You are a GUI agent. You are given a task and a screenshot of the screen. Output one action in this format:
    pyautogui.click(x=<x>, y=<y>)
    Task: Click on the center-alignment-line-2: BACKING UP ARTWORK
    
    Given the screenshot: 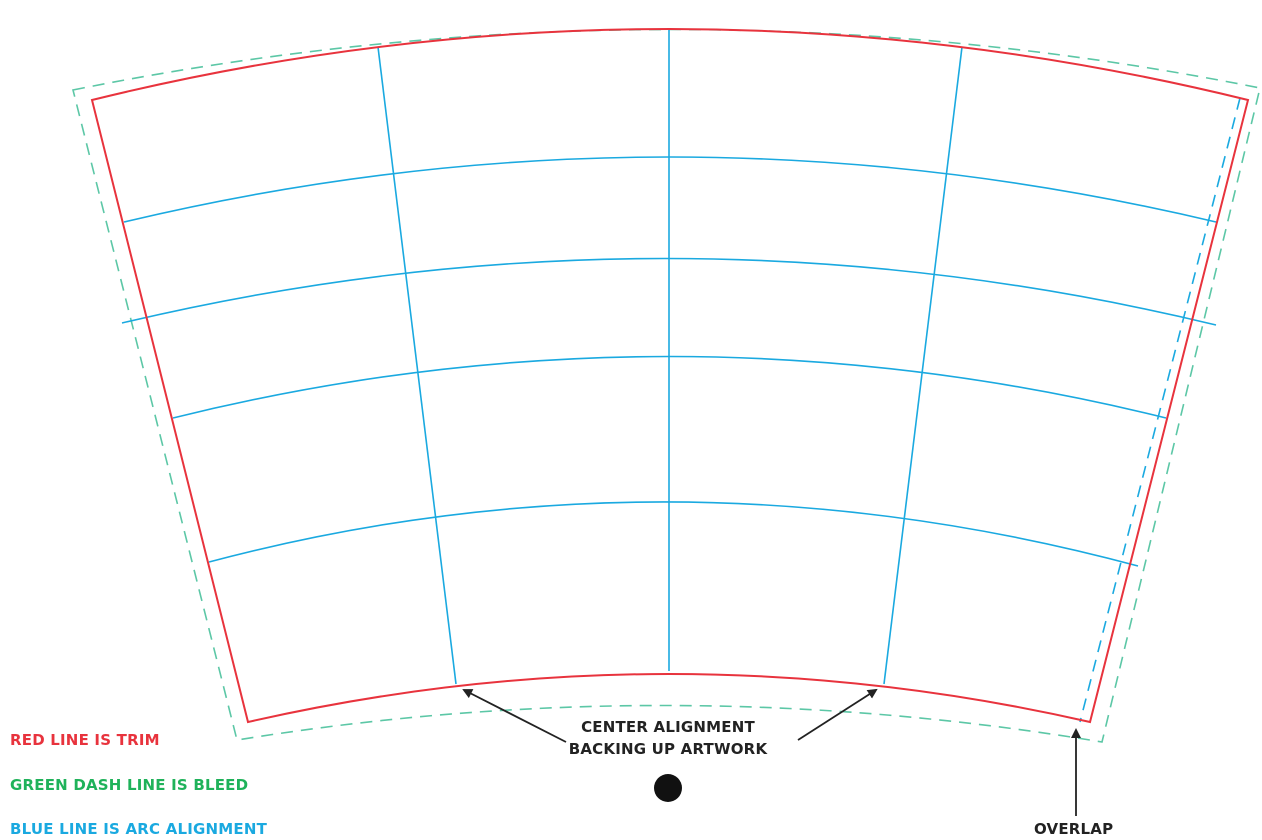 What is the action you would take?
    pyautogui.click(x=668, y=749)
    